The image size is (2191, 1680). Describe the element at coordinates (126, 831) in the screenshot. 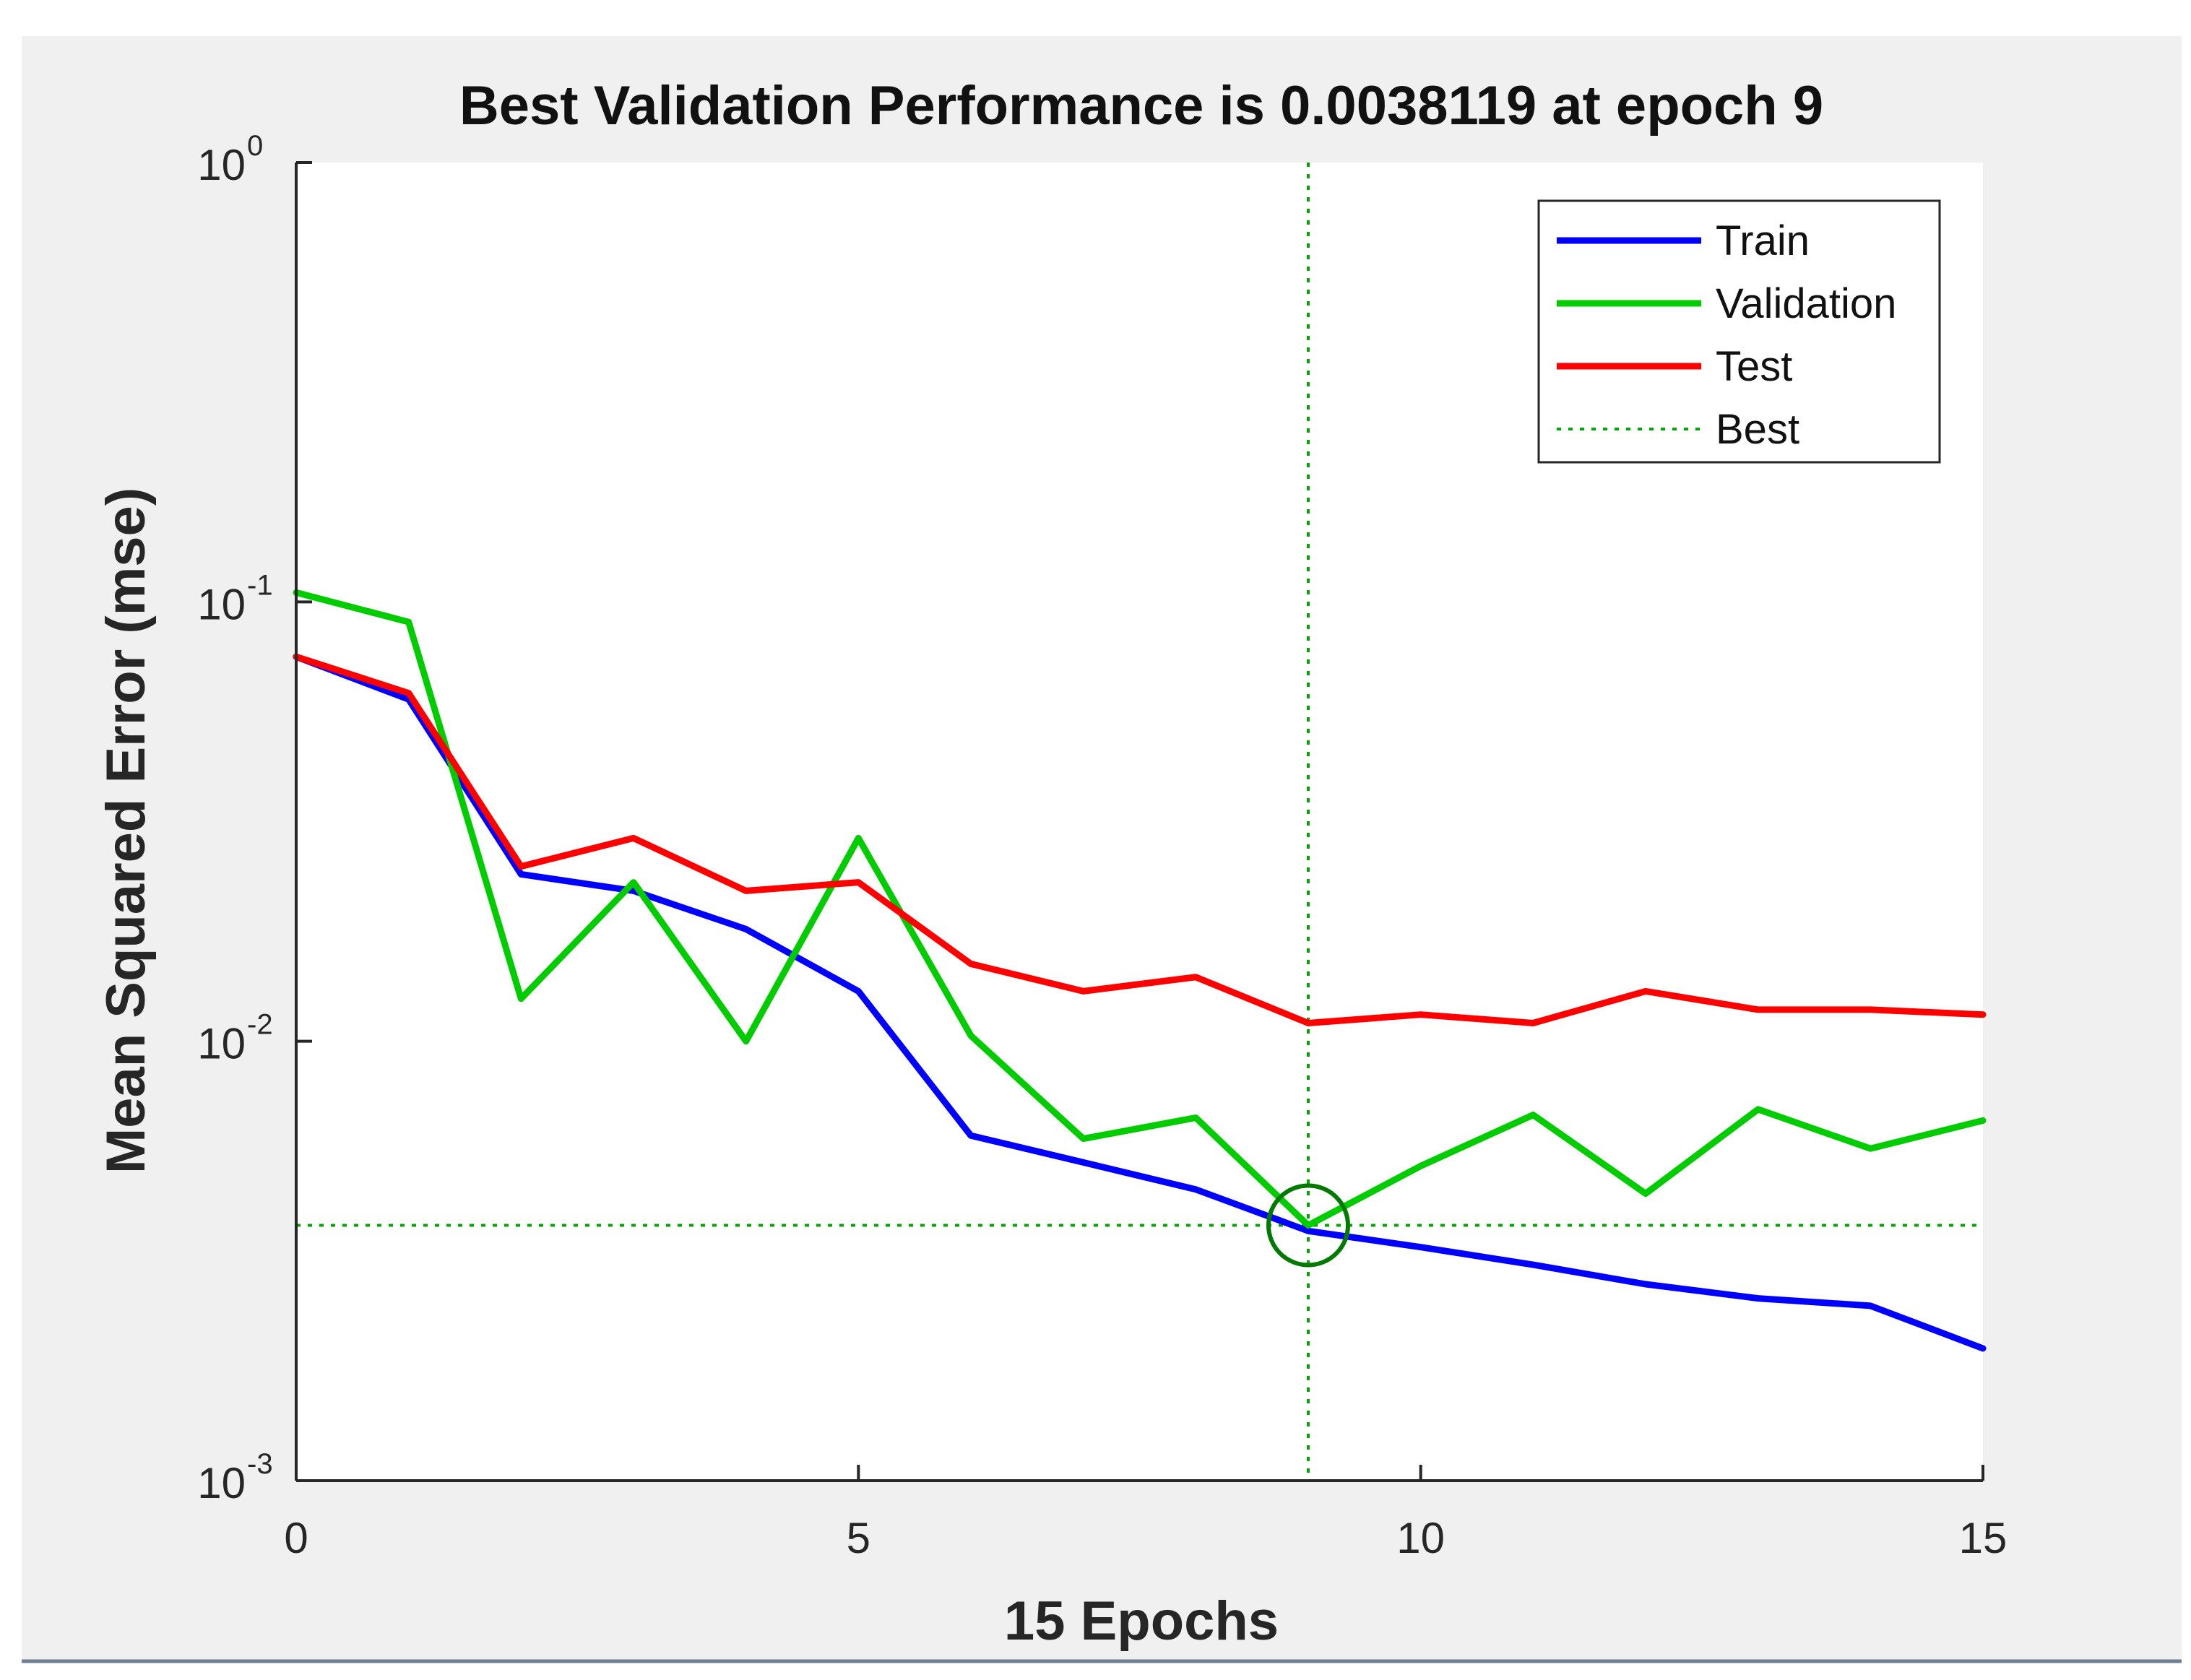

I see `y-axis-label: Mean Squared Error (mse)` at that location.